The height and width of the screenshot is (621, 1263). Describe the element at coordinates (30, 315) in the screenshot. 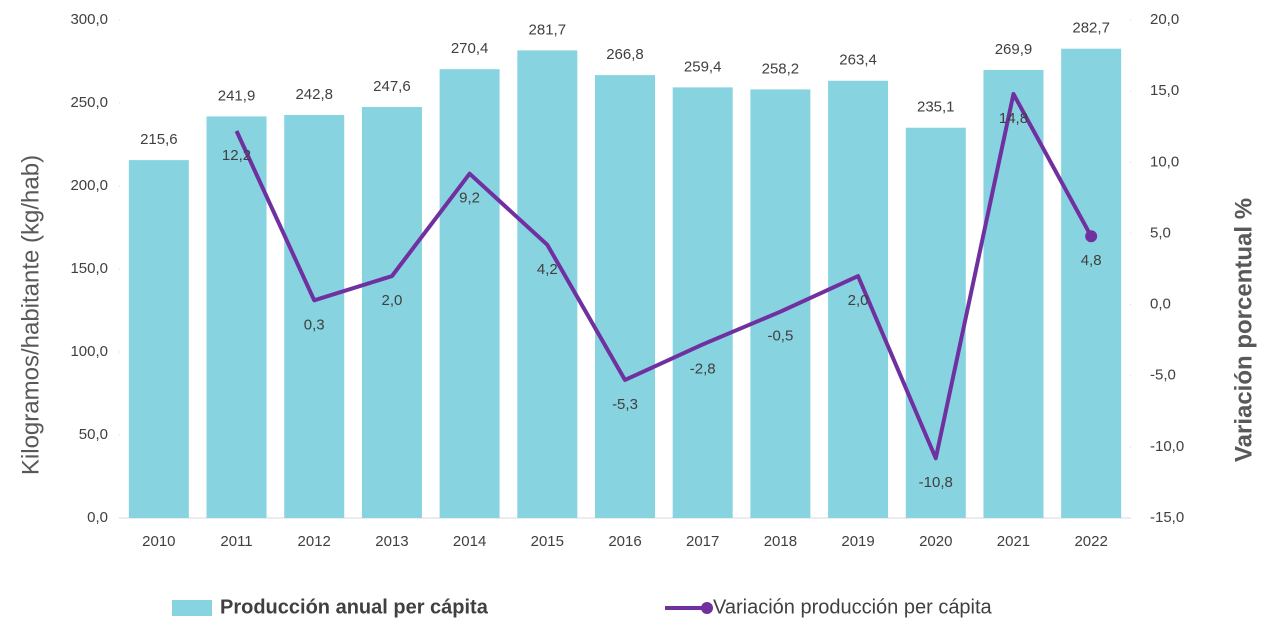

I see `y-axis-title: Kilogramos/habitante (kg/hab)` at that location.